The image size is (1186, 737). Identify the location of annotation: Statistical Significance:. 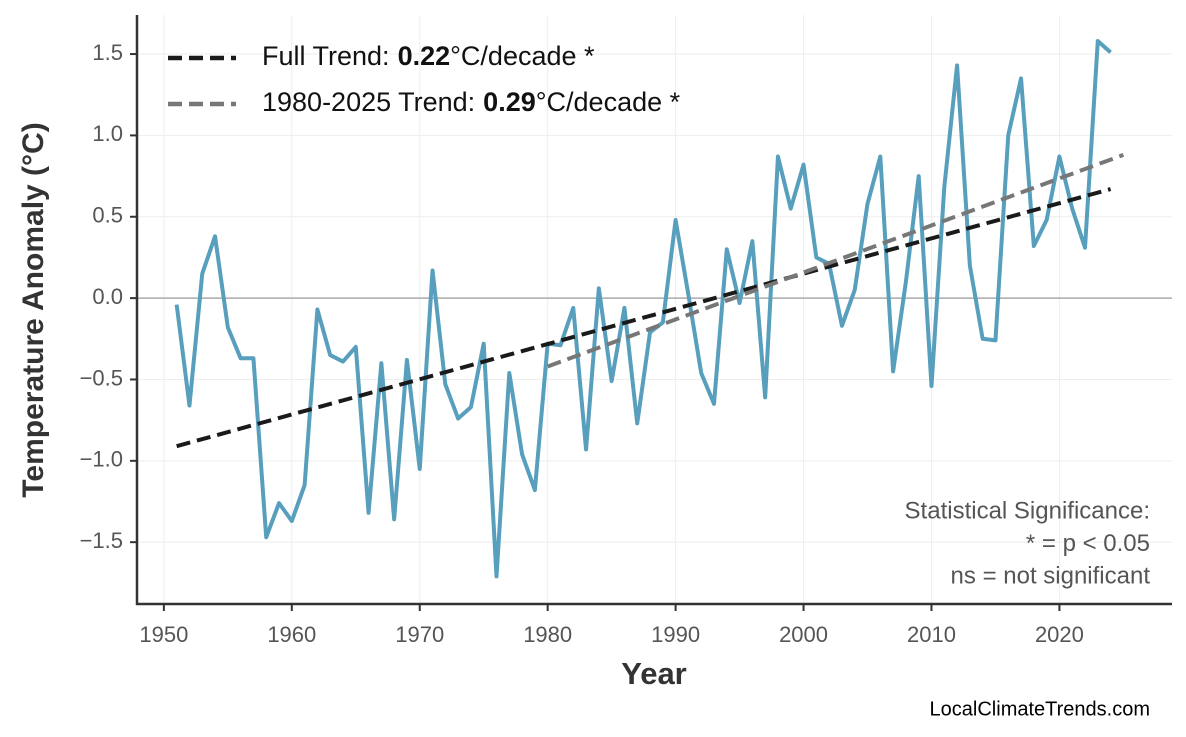
(1027, 510).